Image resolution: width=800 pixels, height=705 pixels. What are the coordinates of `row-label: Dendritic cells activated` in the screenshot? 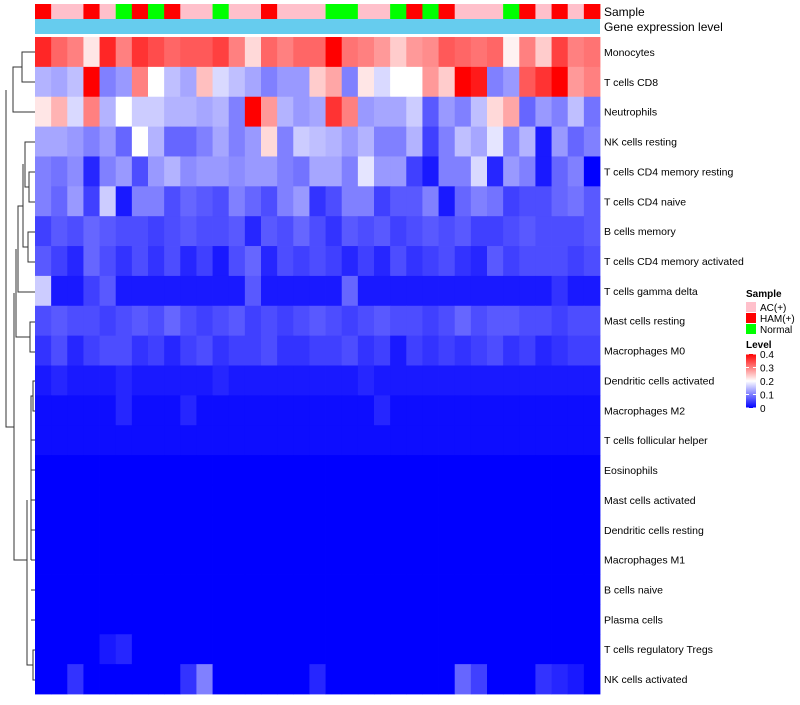 It's located at (659, 381).